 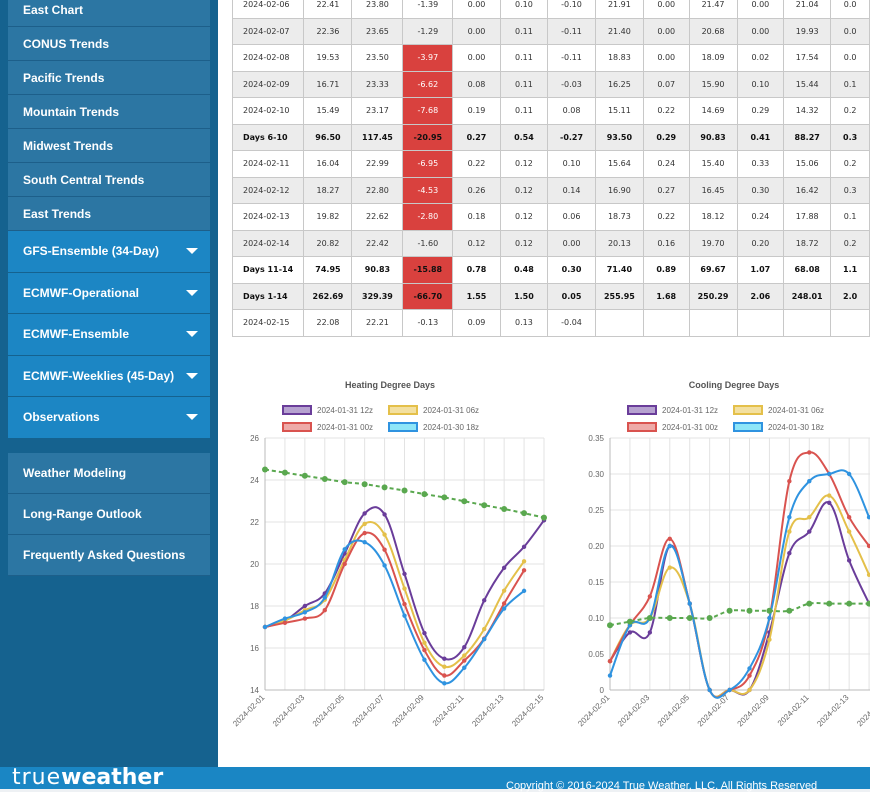 I want to click on true-weather-logo: trueweather, so click(x=87, y=777).